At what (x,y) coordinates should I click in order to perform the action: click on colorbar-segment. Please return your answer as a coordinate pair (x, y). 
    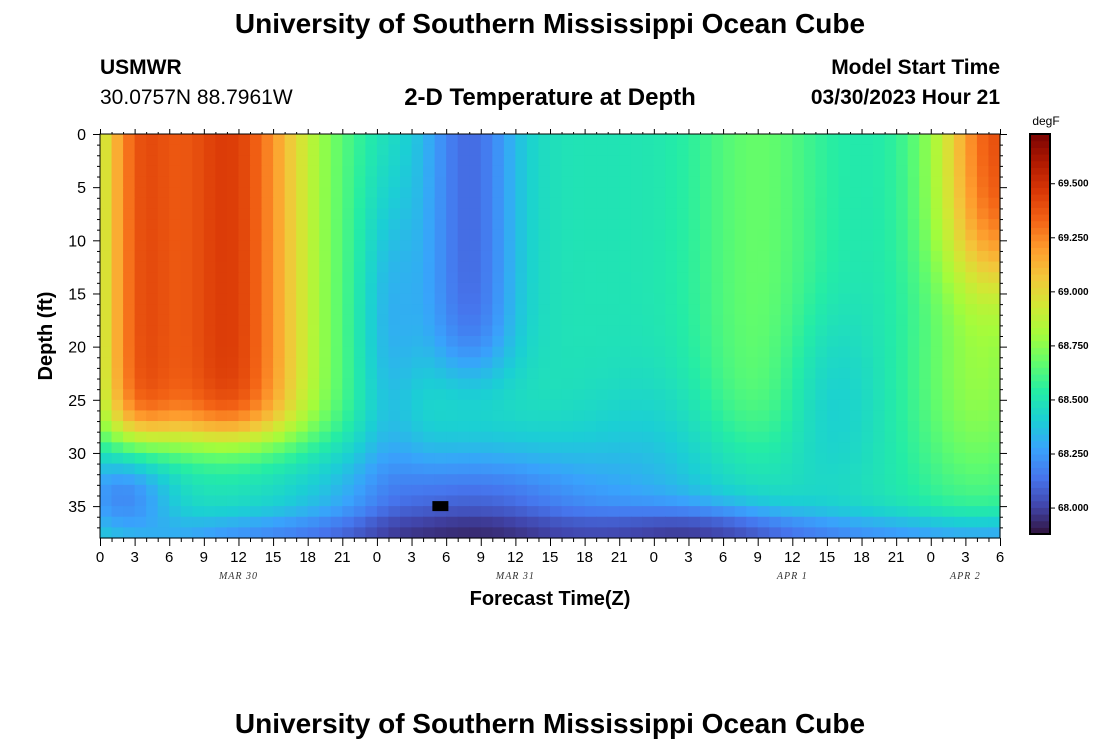
    Looking at the image, I should click on (1040, 184).